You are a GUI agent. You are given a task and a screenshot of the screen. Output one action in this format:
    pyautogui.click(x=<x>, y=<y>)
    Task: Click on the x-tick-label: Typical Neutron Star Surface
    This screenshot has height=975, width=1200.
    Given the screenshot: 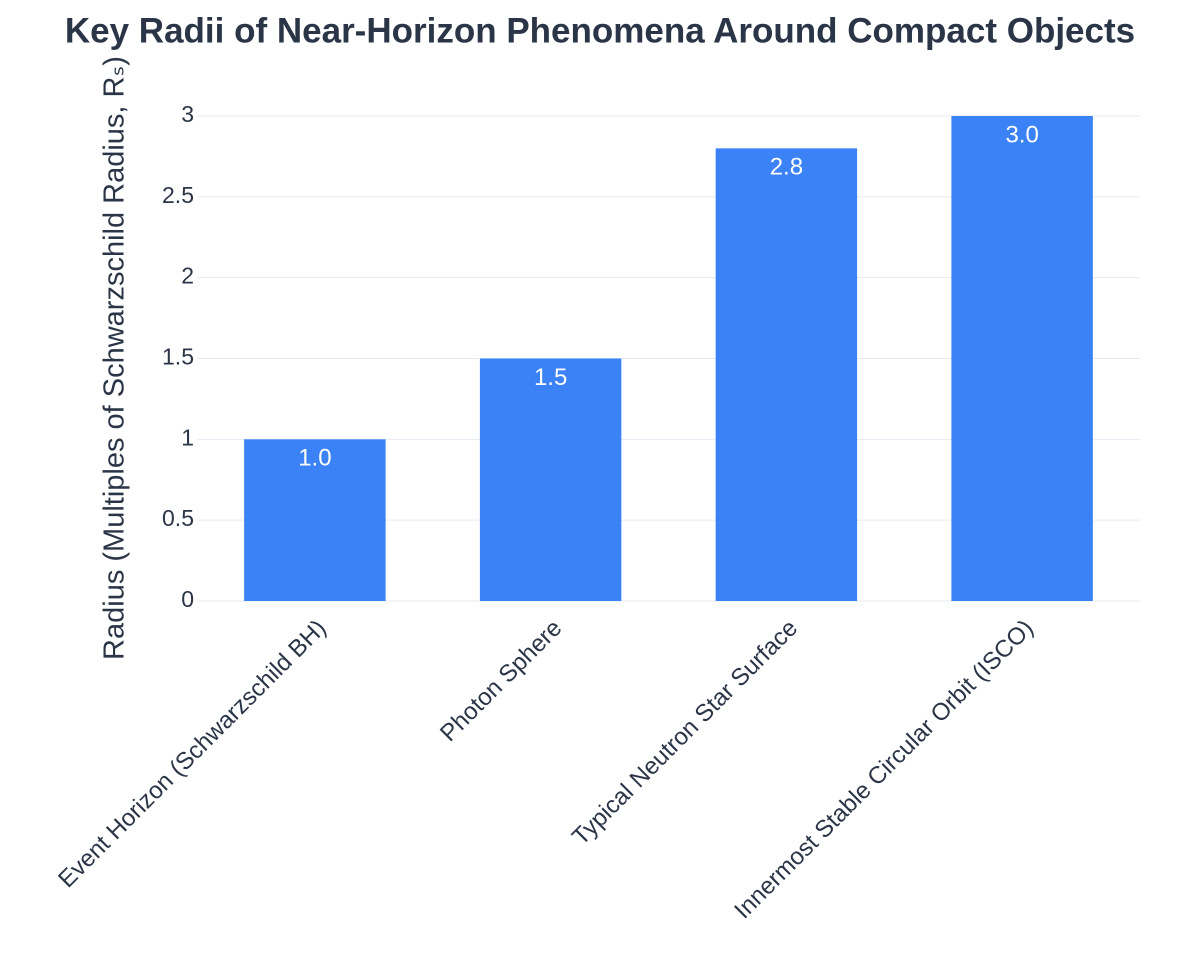 What is the action you would take?
    pyautogui.click(x=685, y=733)
    